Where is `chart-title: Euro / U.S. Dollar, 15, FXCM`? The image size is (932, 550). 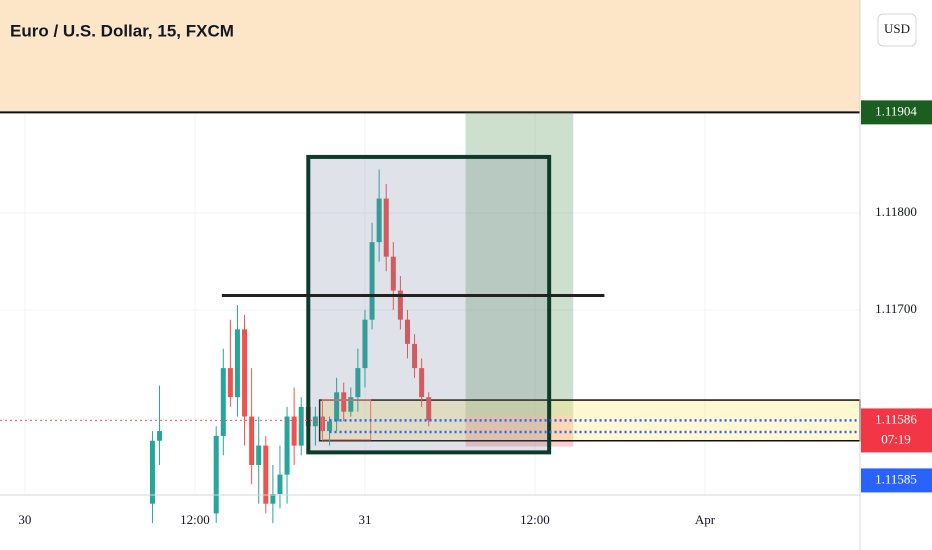 chart-title: Euro / U.S. Dollar, 15, FXCM is located at coordinates (122, 30).